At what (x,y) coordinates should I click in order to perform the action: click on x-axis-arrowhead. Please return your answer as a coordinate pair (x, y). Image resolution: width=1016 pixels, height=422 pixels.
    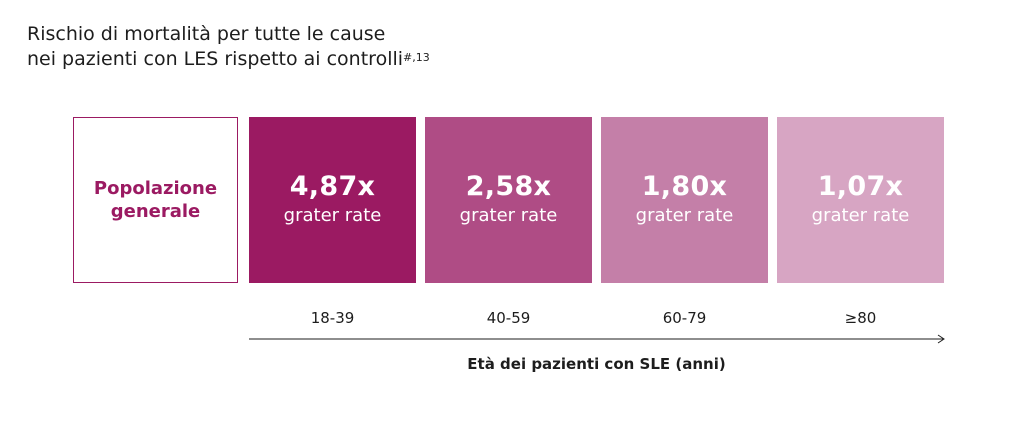
    Looking at the image, I should click on (941, 339).